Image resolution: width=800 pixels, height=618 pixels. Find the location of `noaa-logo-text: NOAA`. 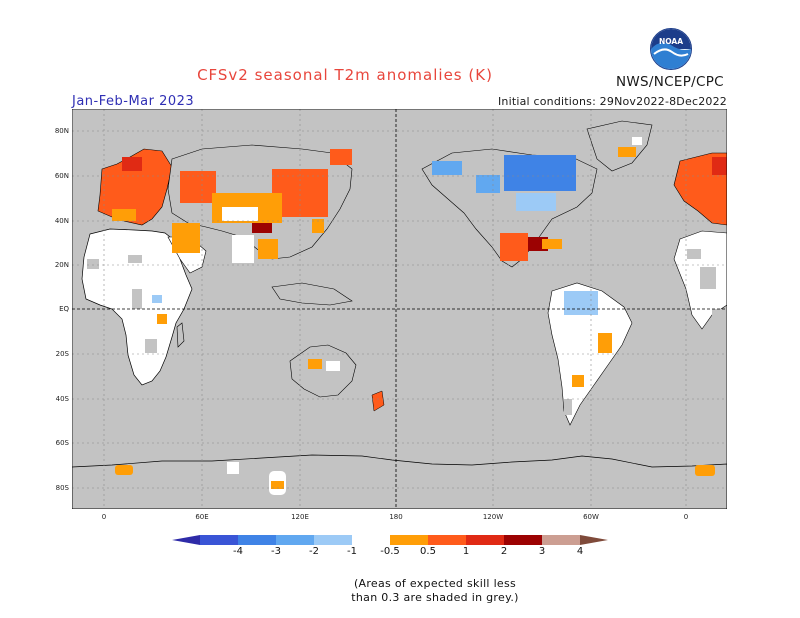

noaa-logo-text: NOAA is located at coordinates (671, 41).